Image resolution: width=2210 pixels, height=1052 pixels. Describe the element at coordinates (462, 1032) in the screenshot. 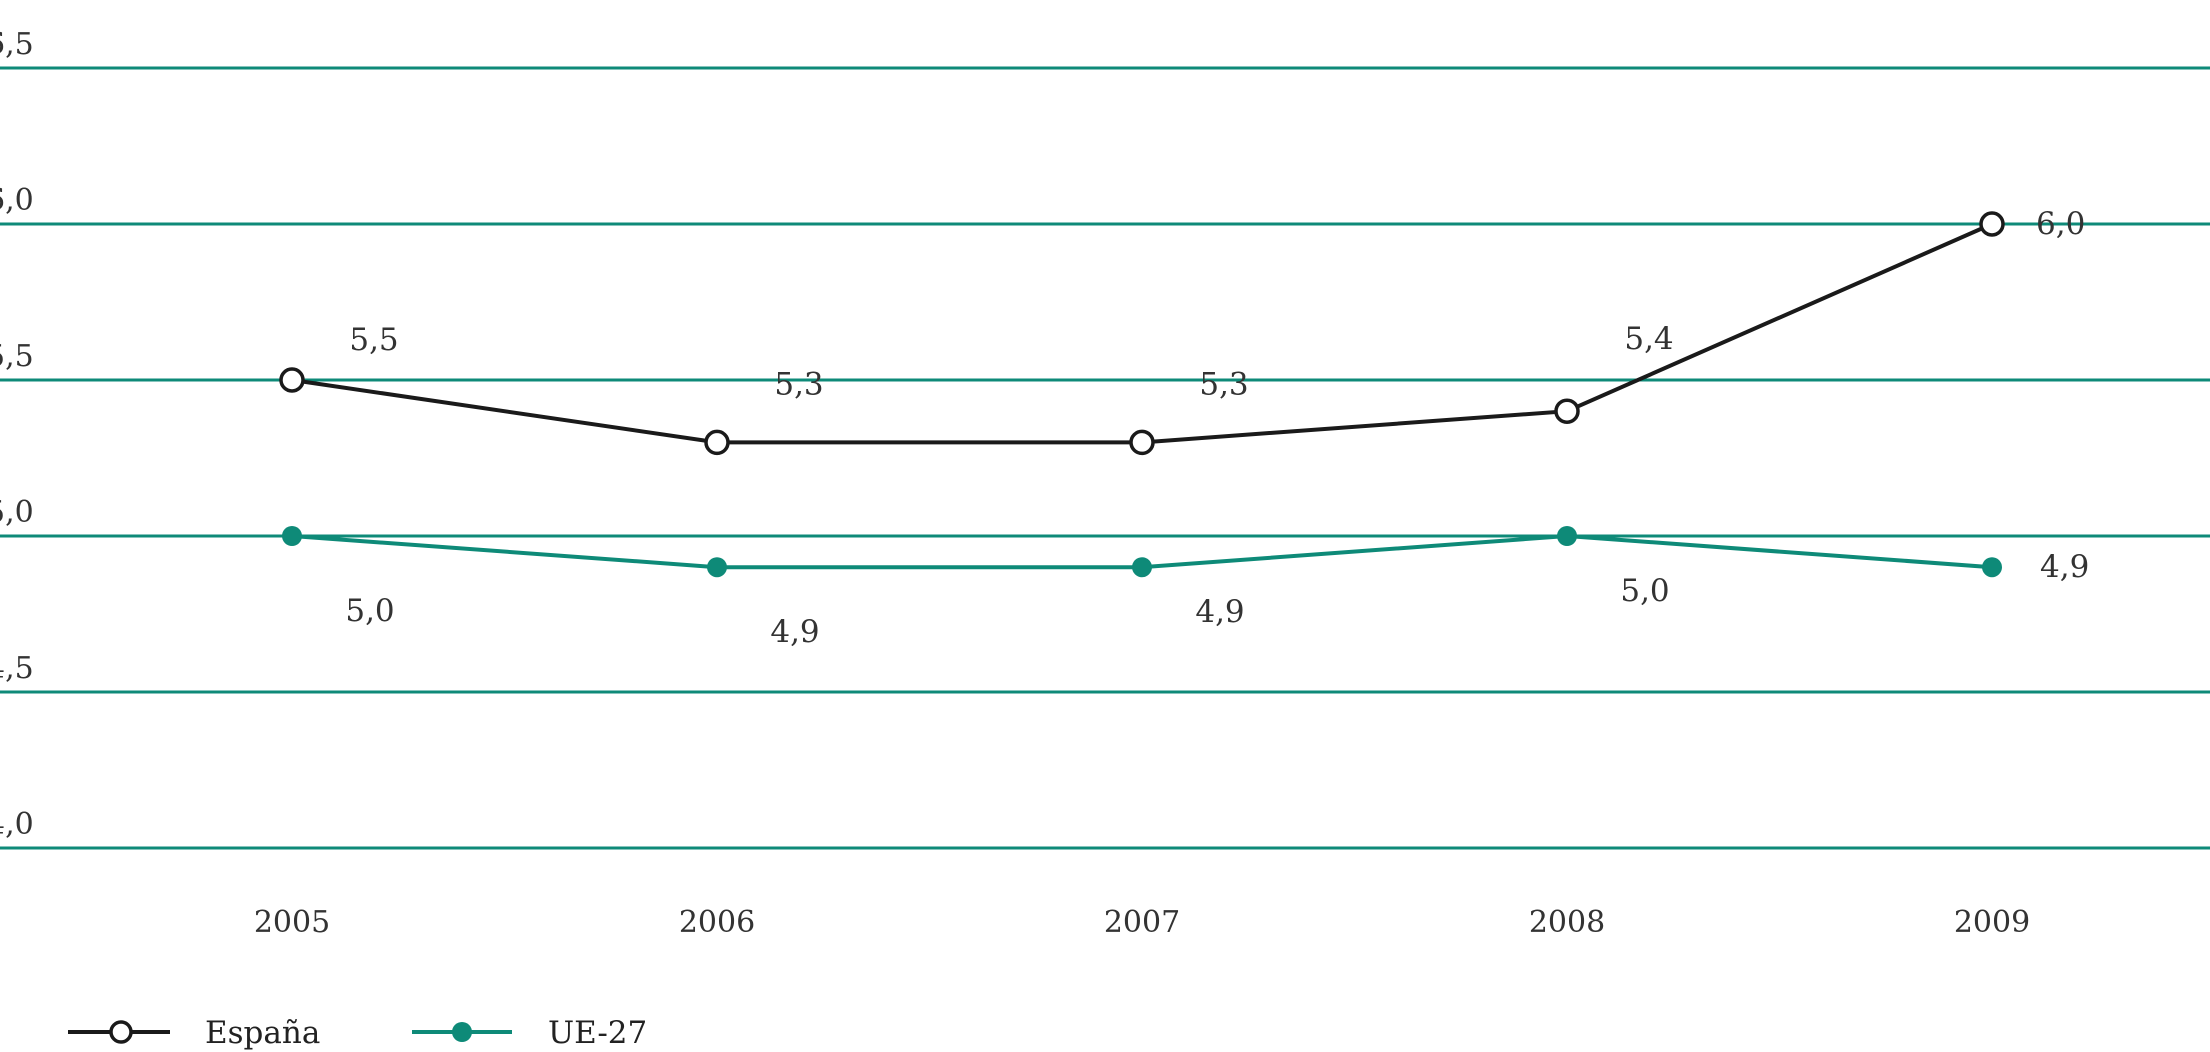

I see `legend-ue27-marker` at that location.